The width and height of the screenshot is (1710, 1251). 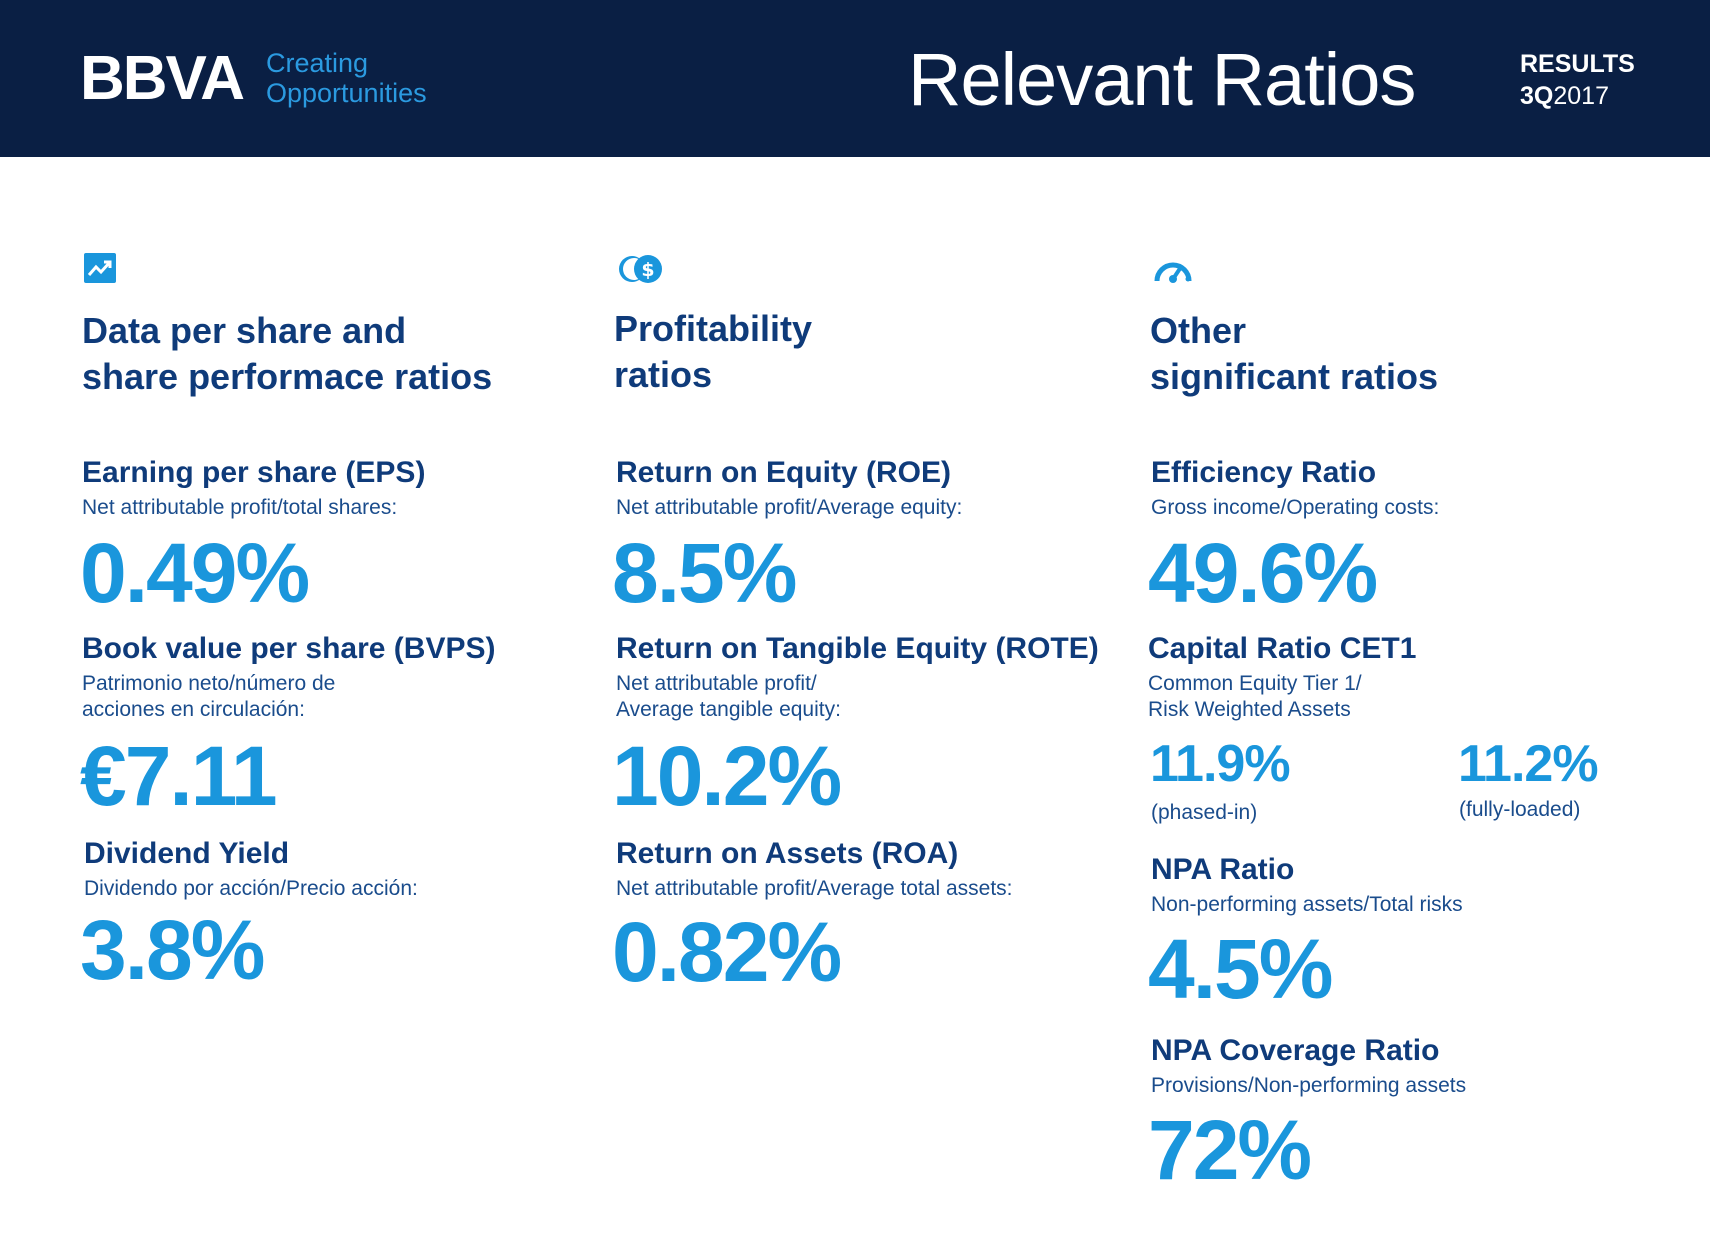 What do you see at coordinates (1294, 376) in the screenshot?
I see `heading-line2: significant ratios` at bounding box center [1294, 376].